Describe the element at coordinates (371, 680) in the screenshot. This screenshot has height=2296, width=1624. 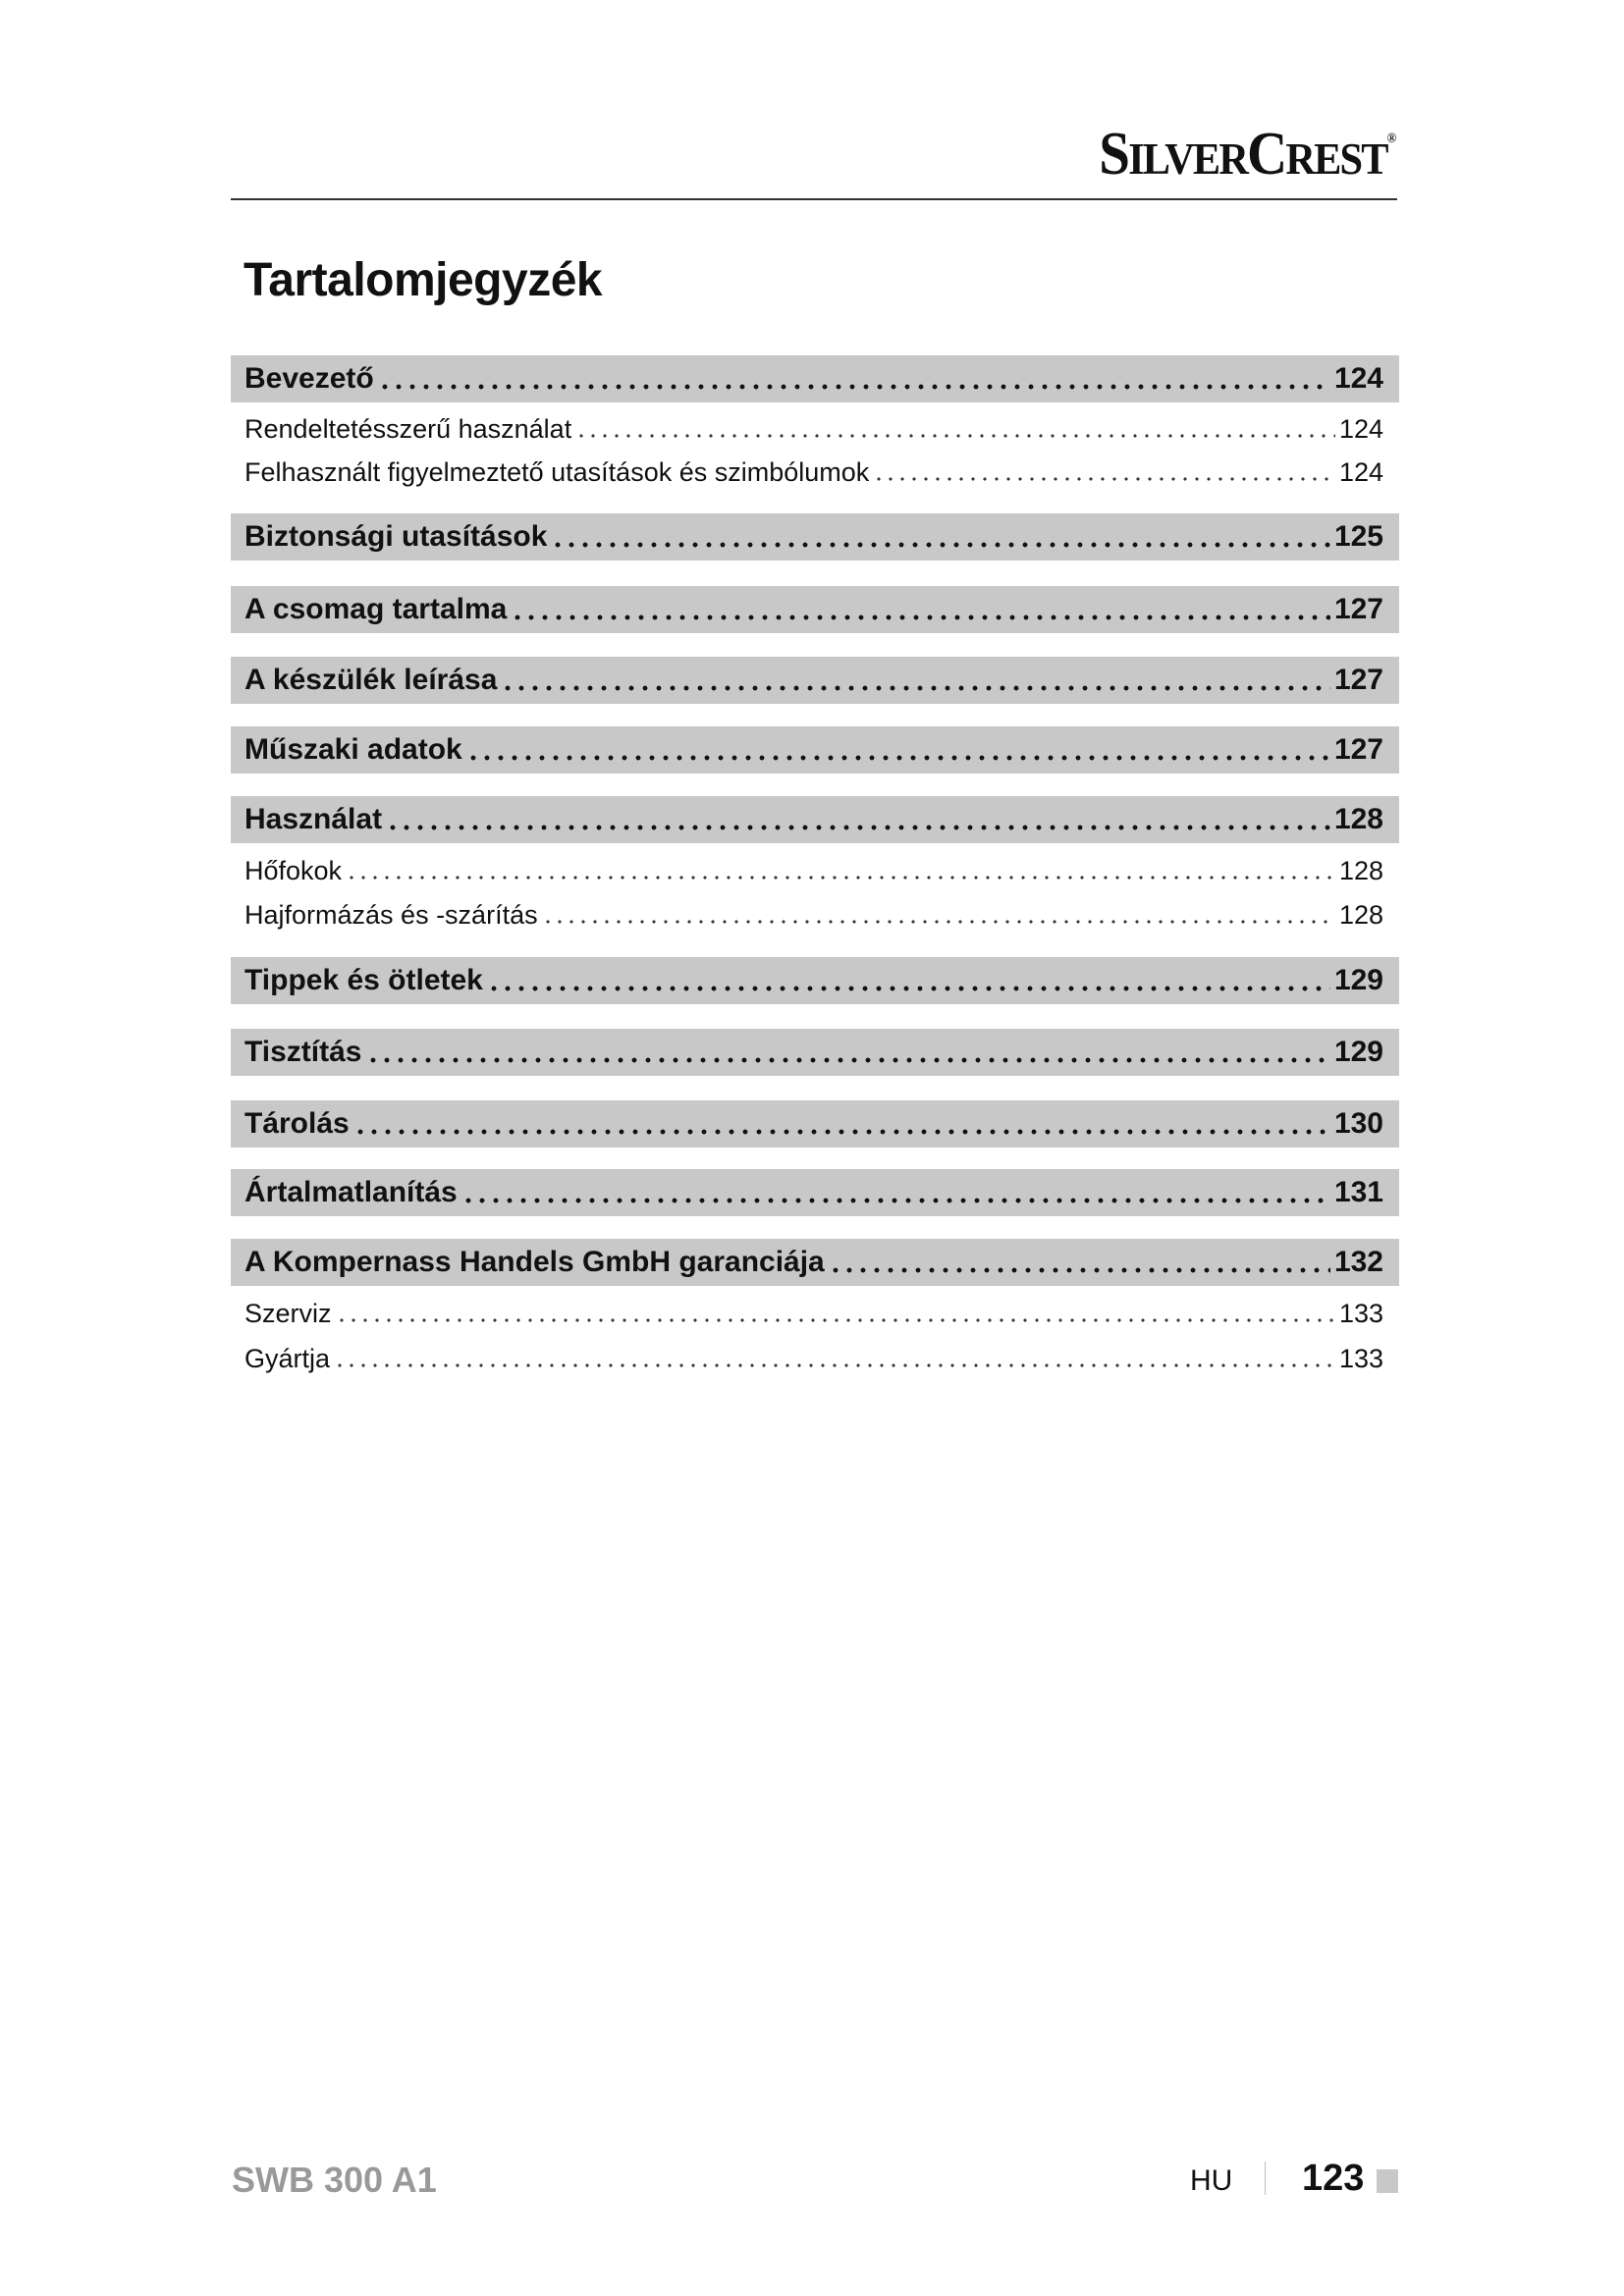
I see `toc-label: A készülék leírása` at that location.